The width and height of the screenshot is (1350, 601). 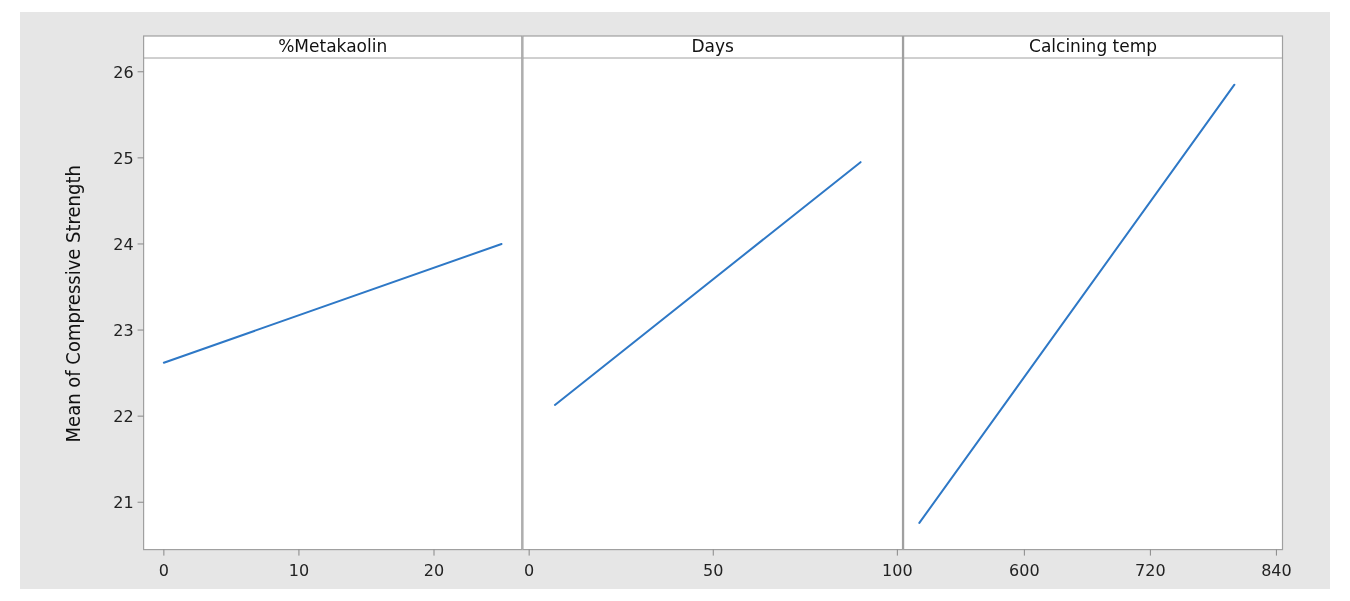 I want to click on chart-title: %Metakaolin, so click(x=333, y=46).